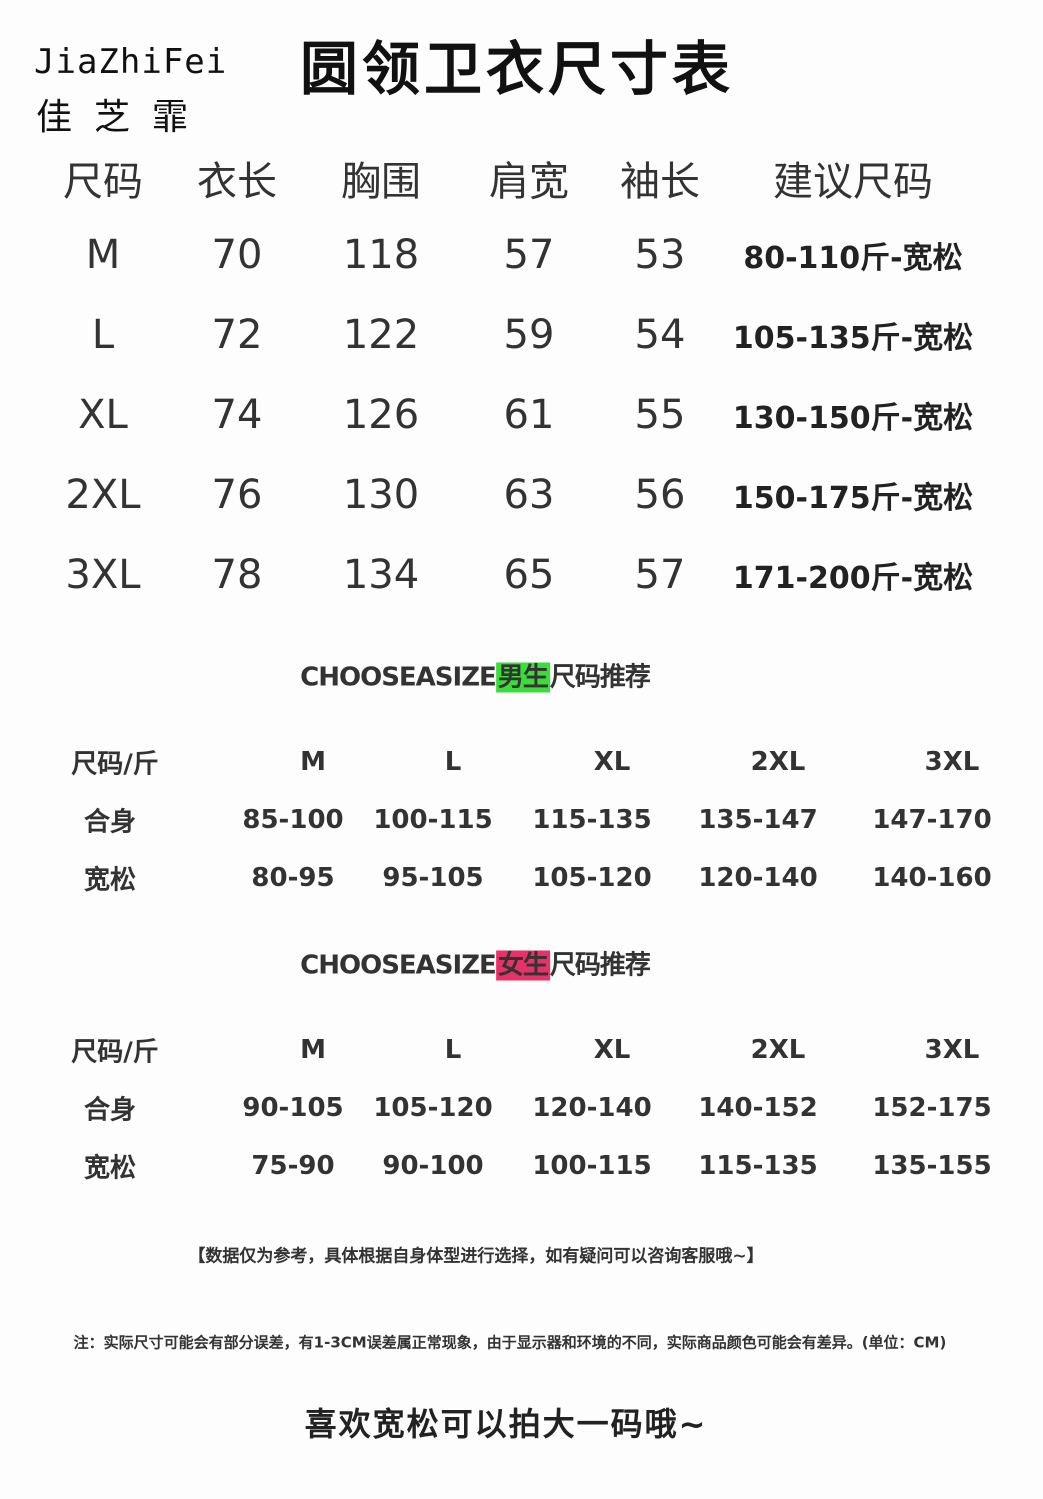 This screenshot has width=1043, height=1499. I want to click on table-cell: 130, so click(381, 495).